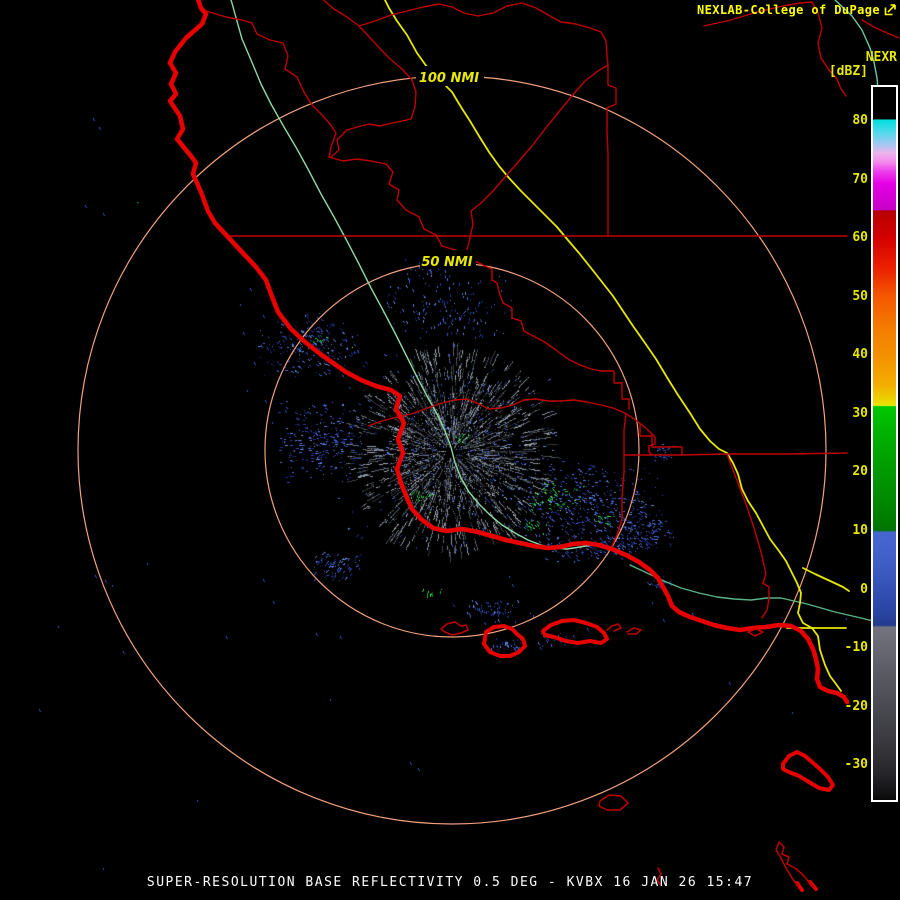 Image resolution: width=900 pixels, height=900 pixels. I want to click on product-code-label: NEXR, so click(881, 57).